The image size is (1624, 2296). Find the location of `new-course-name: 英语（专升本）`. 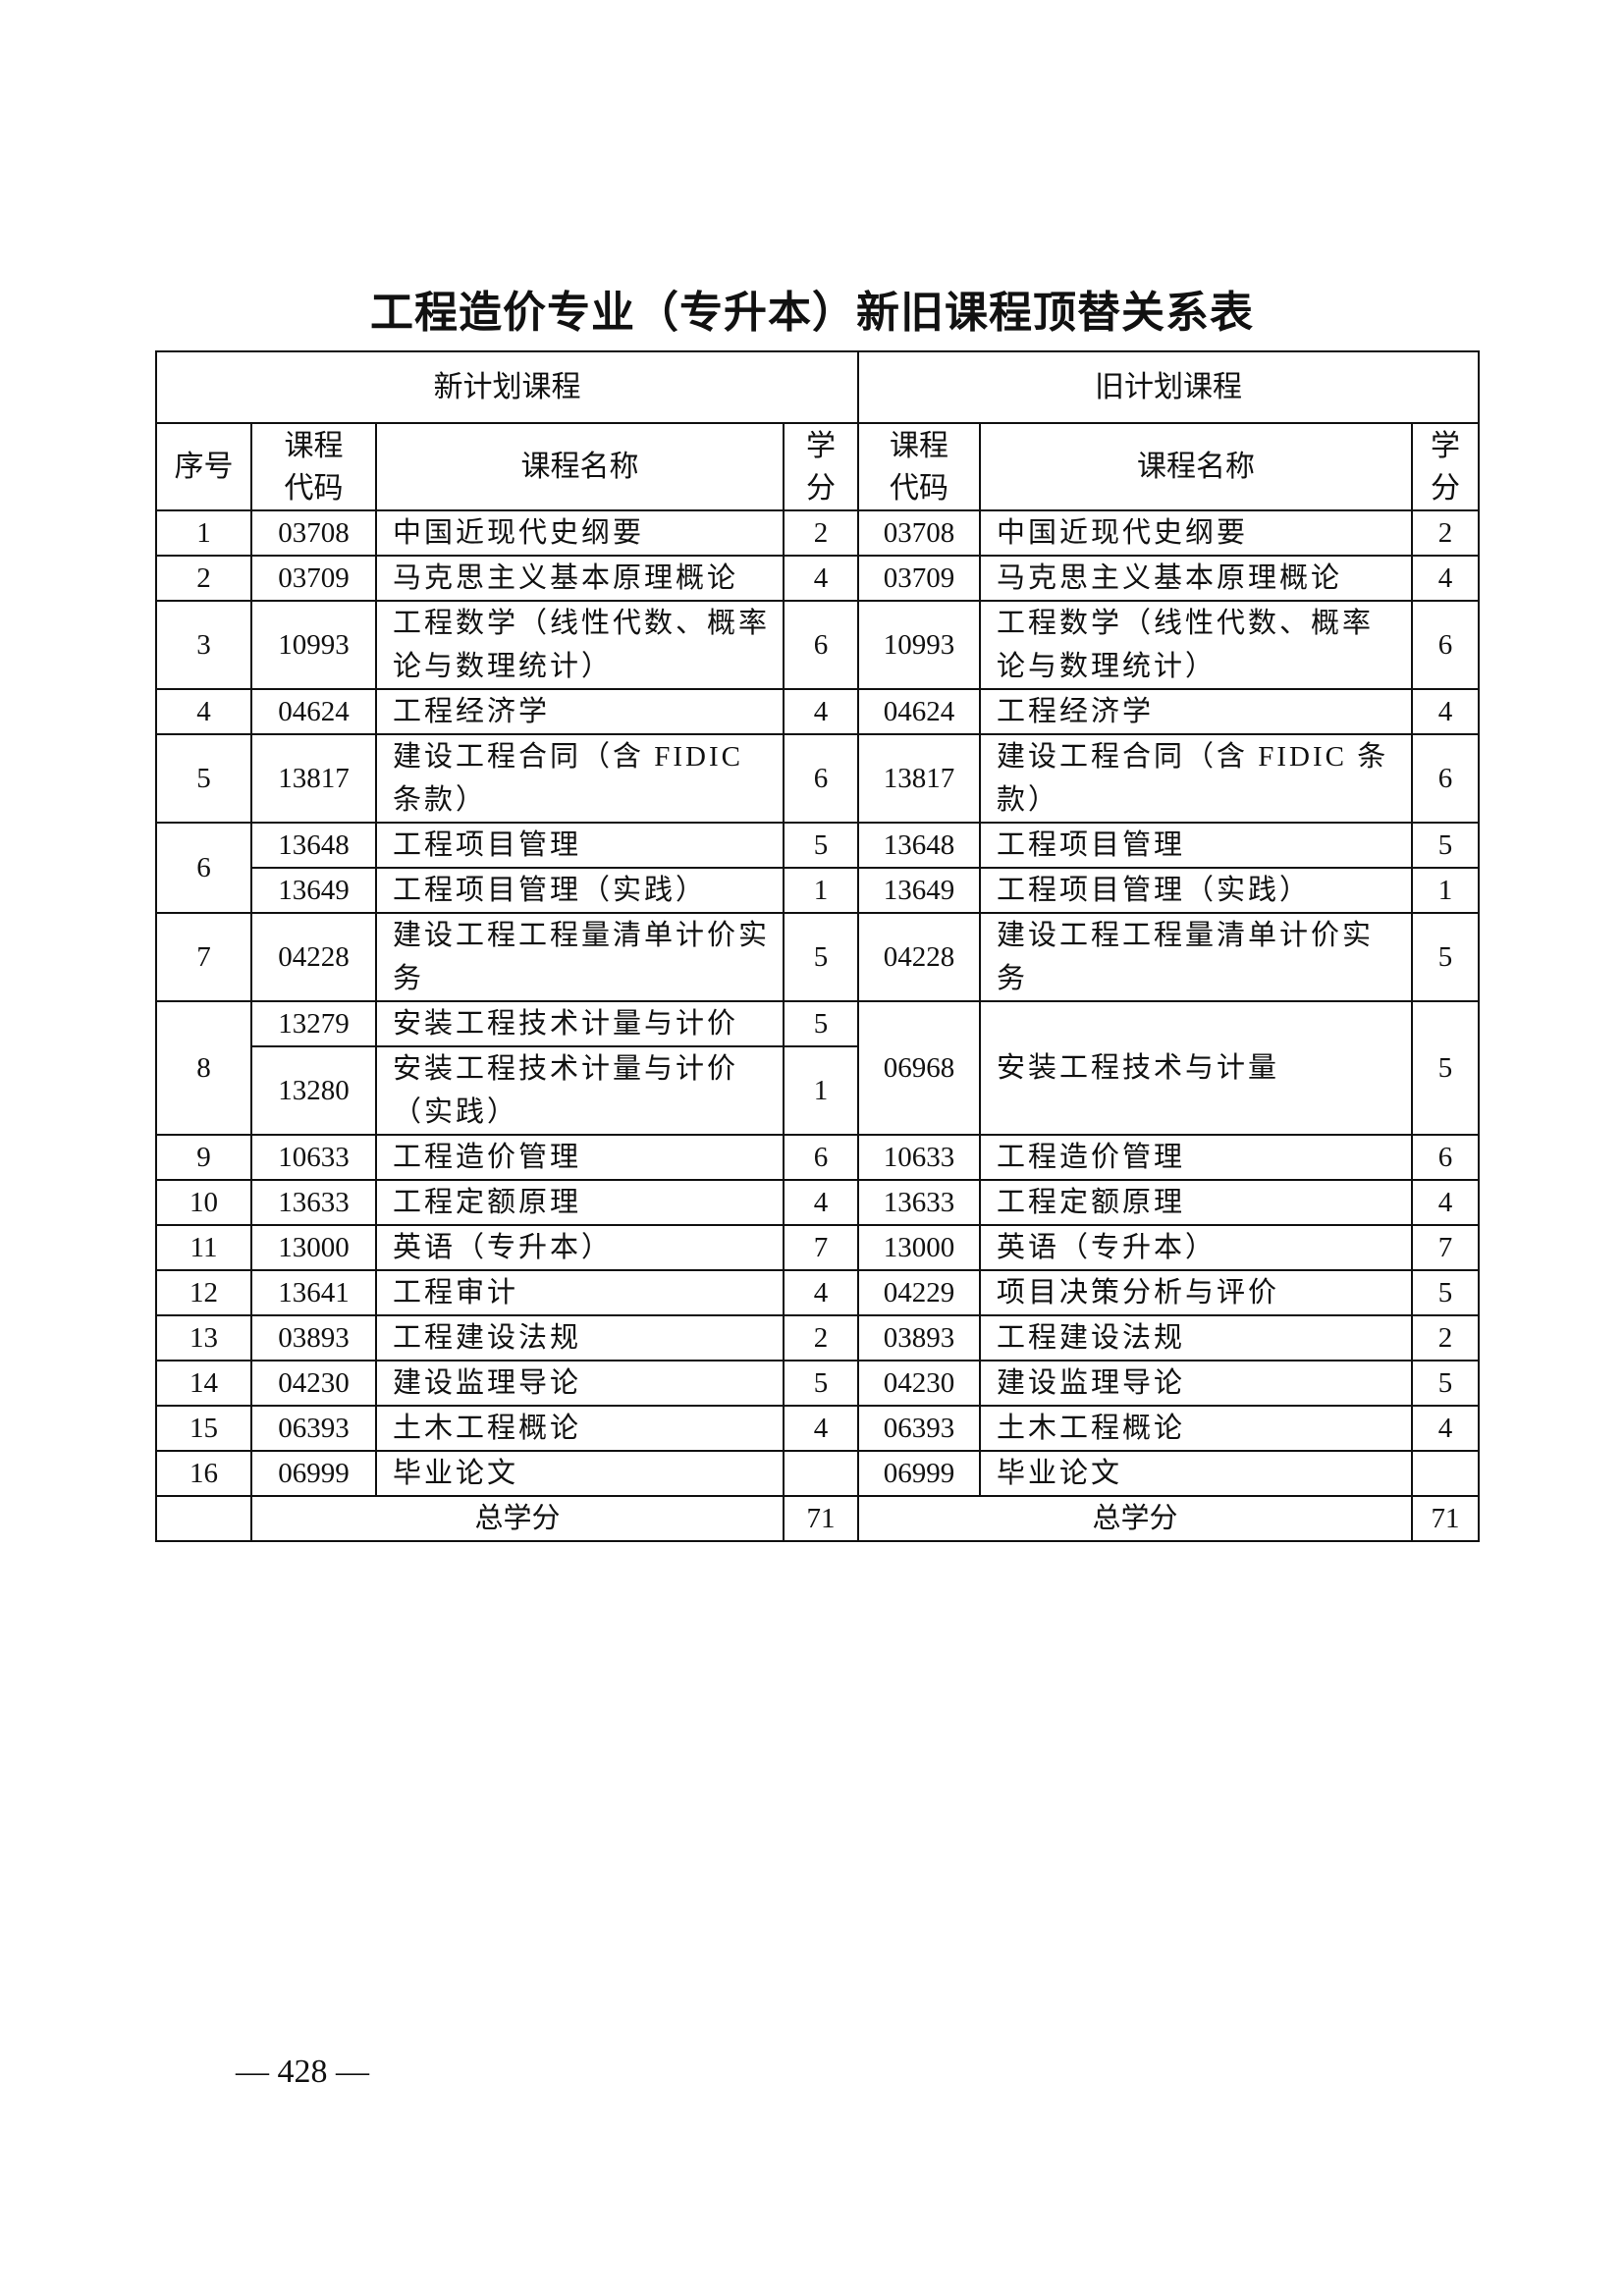

new-course-name: 英语（专升本） is located at coordinates (580, 1247).